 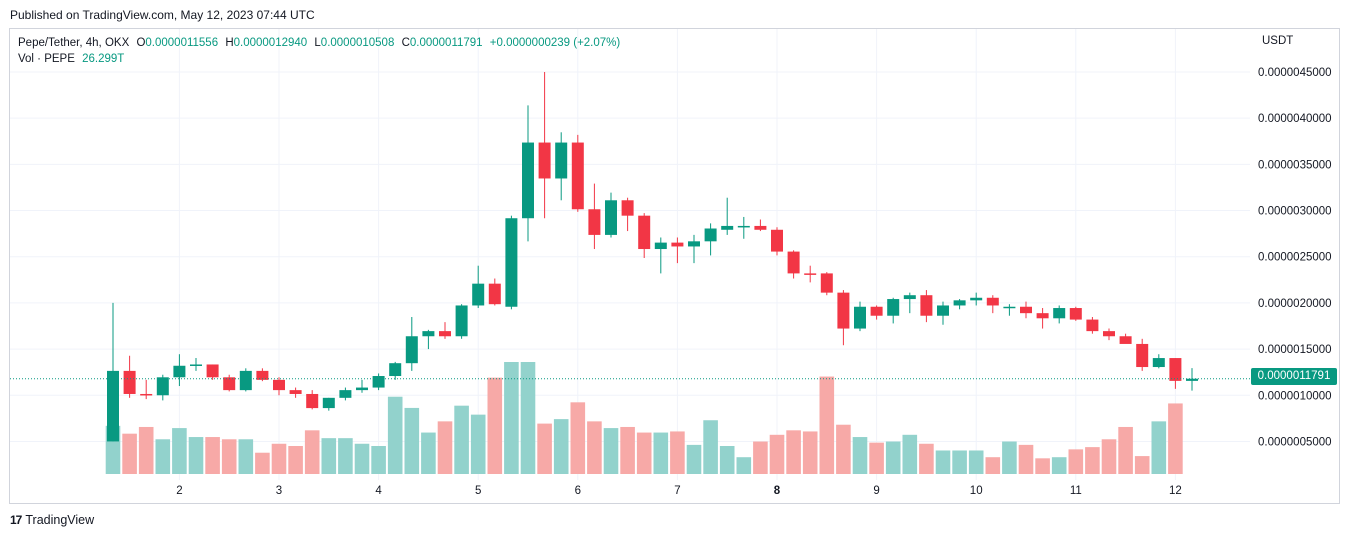 What do you see at coordinates (182, 43) in the screenshot?
I see `open-value: 0.0000011556` at bounding box center [182, 43].